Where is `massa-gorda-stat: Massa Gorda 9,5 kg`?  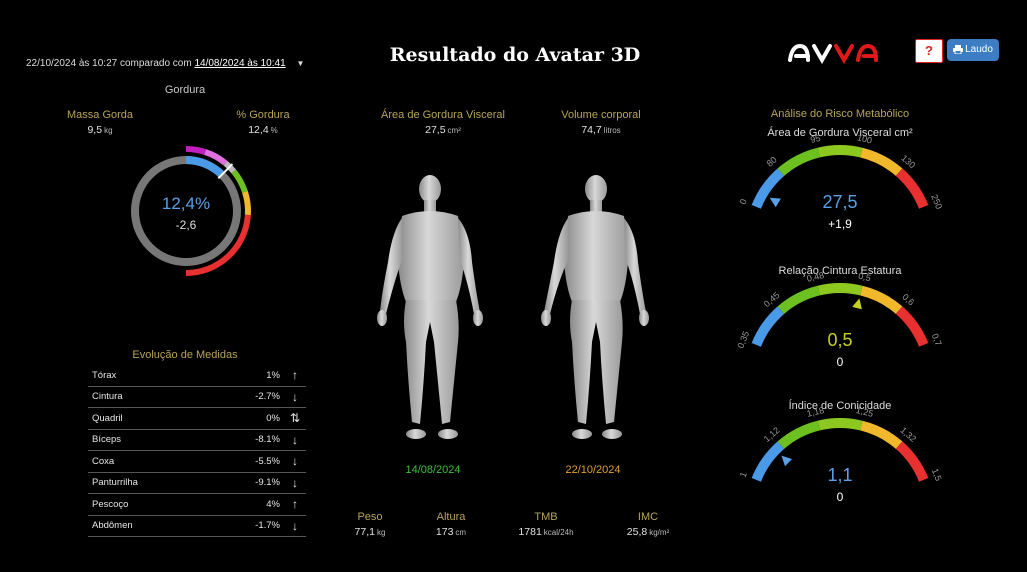 massa-gorda-stat: Massa Gorda 9,5 kg is located at coordinates (100, 122).